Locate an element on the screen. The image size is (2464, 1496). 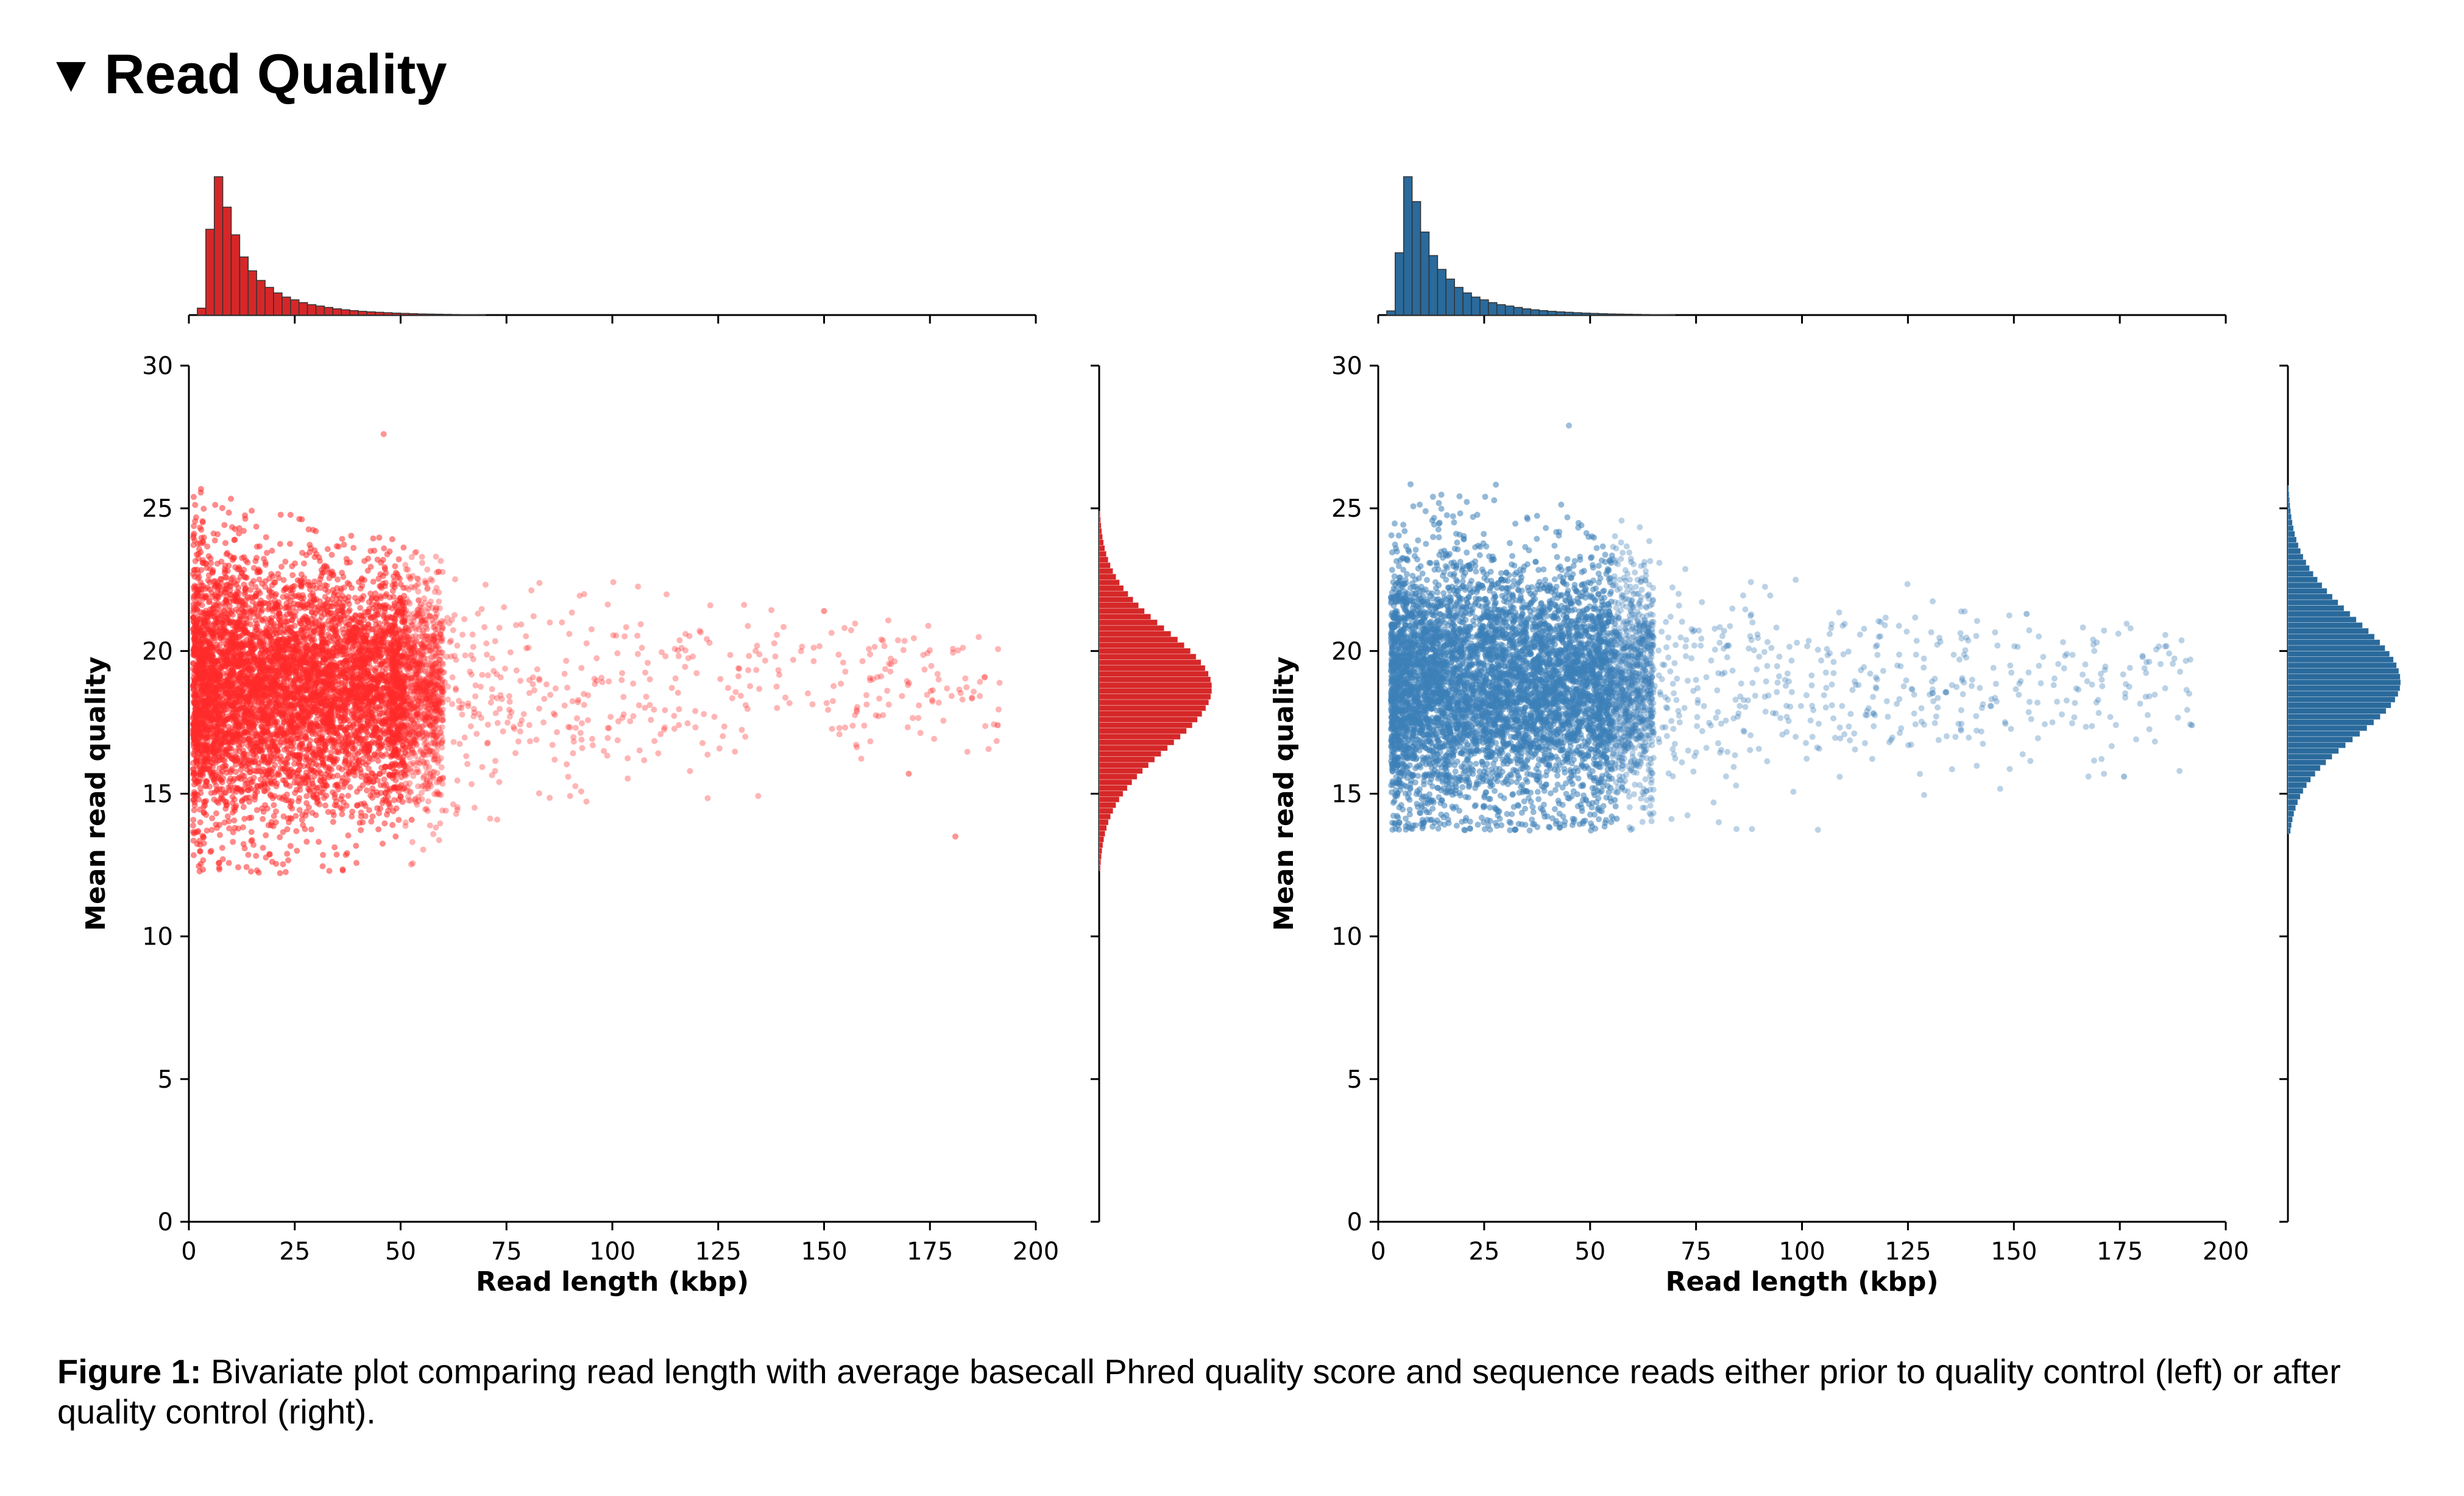
section-header: ▼ Read Quality is located at coordinates (251, 74).